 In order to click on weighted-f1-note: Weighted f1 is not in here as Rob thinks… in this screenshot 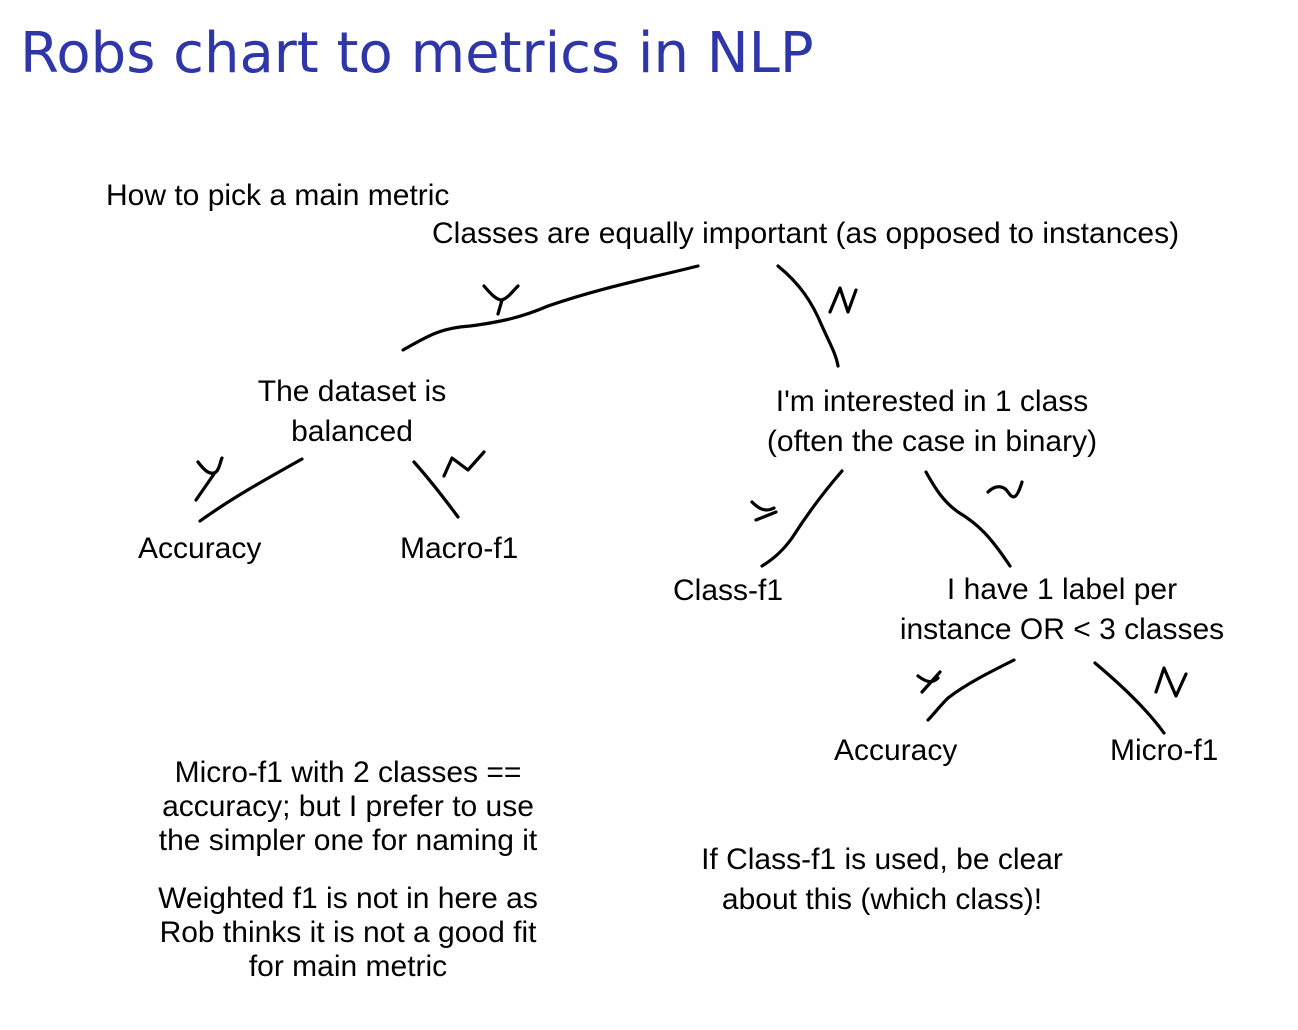, I will do `click(348, 933)`.